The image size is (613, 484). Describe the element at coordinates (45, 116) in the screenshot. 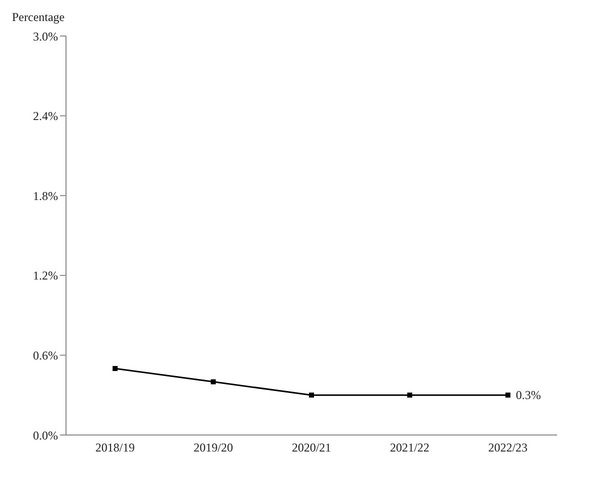

I see `y-tick-label: 2.4%` at that location.